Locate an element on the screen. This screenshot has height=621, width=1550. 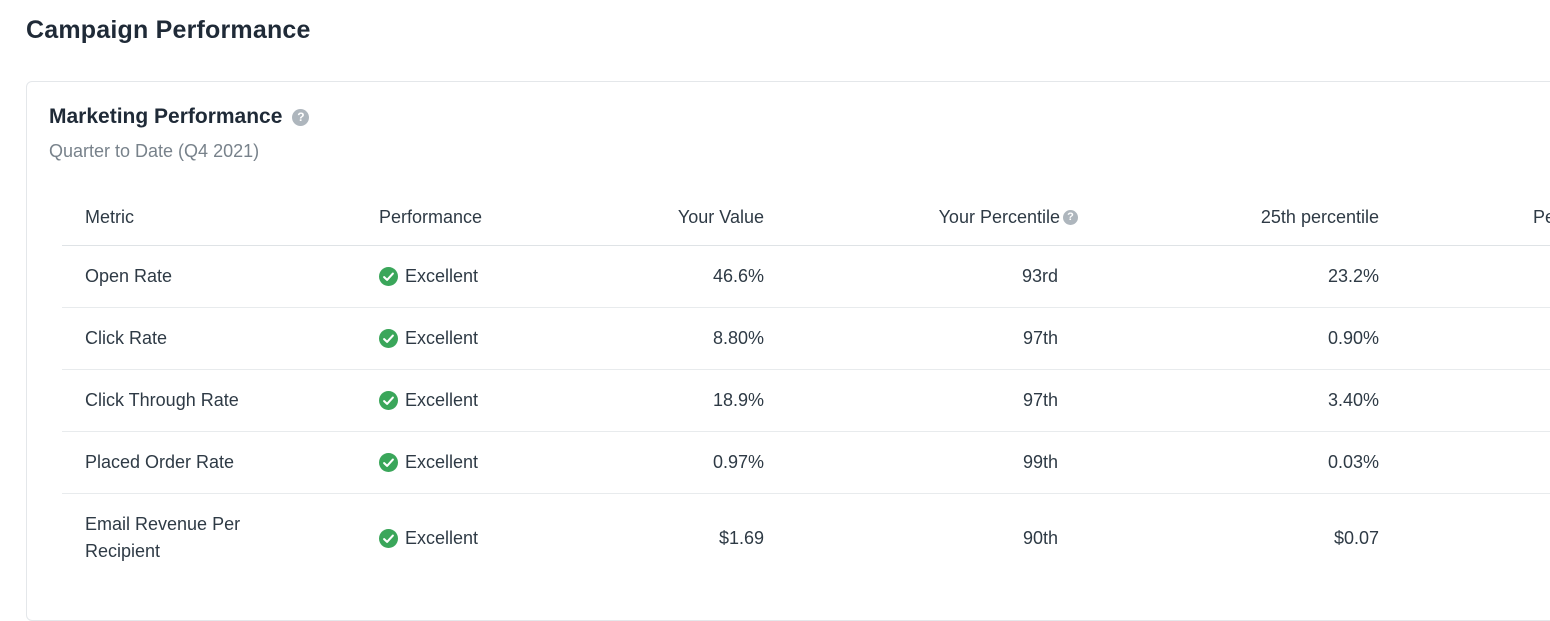
your-percentile-label: Your Percentile is located at coordinates (999, 217).